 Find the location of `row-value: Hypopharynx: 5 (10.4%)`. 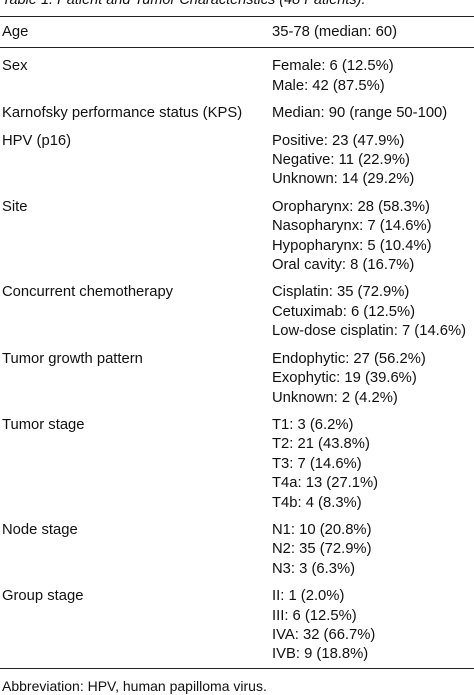

row-value: Hypopharynx: 5 (10.4%) is located at coordinates (352, 245).